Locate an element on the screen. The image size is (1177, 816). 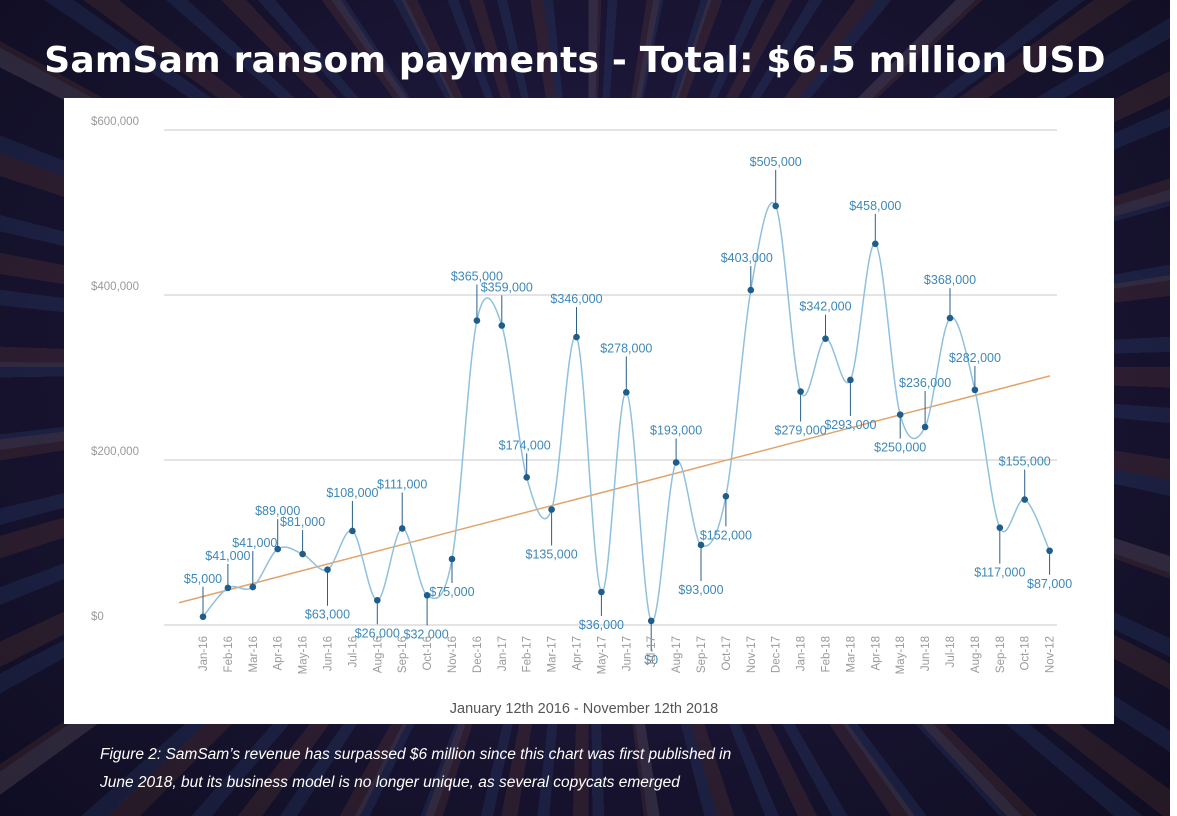
page-edge is located at coordinates (1173, 408).